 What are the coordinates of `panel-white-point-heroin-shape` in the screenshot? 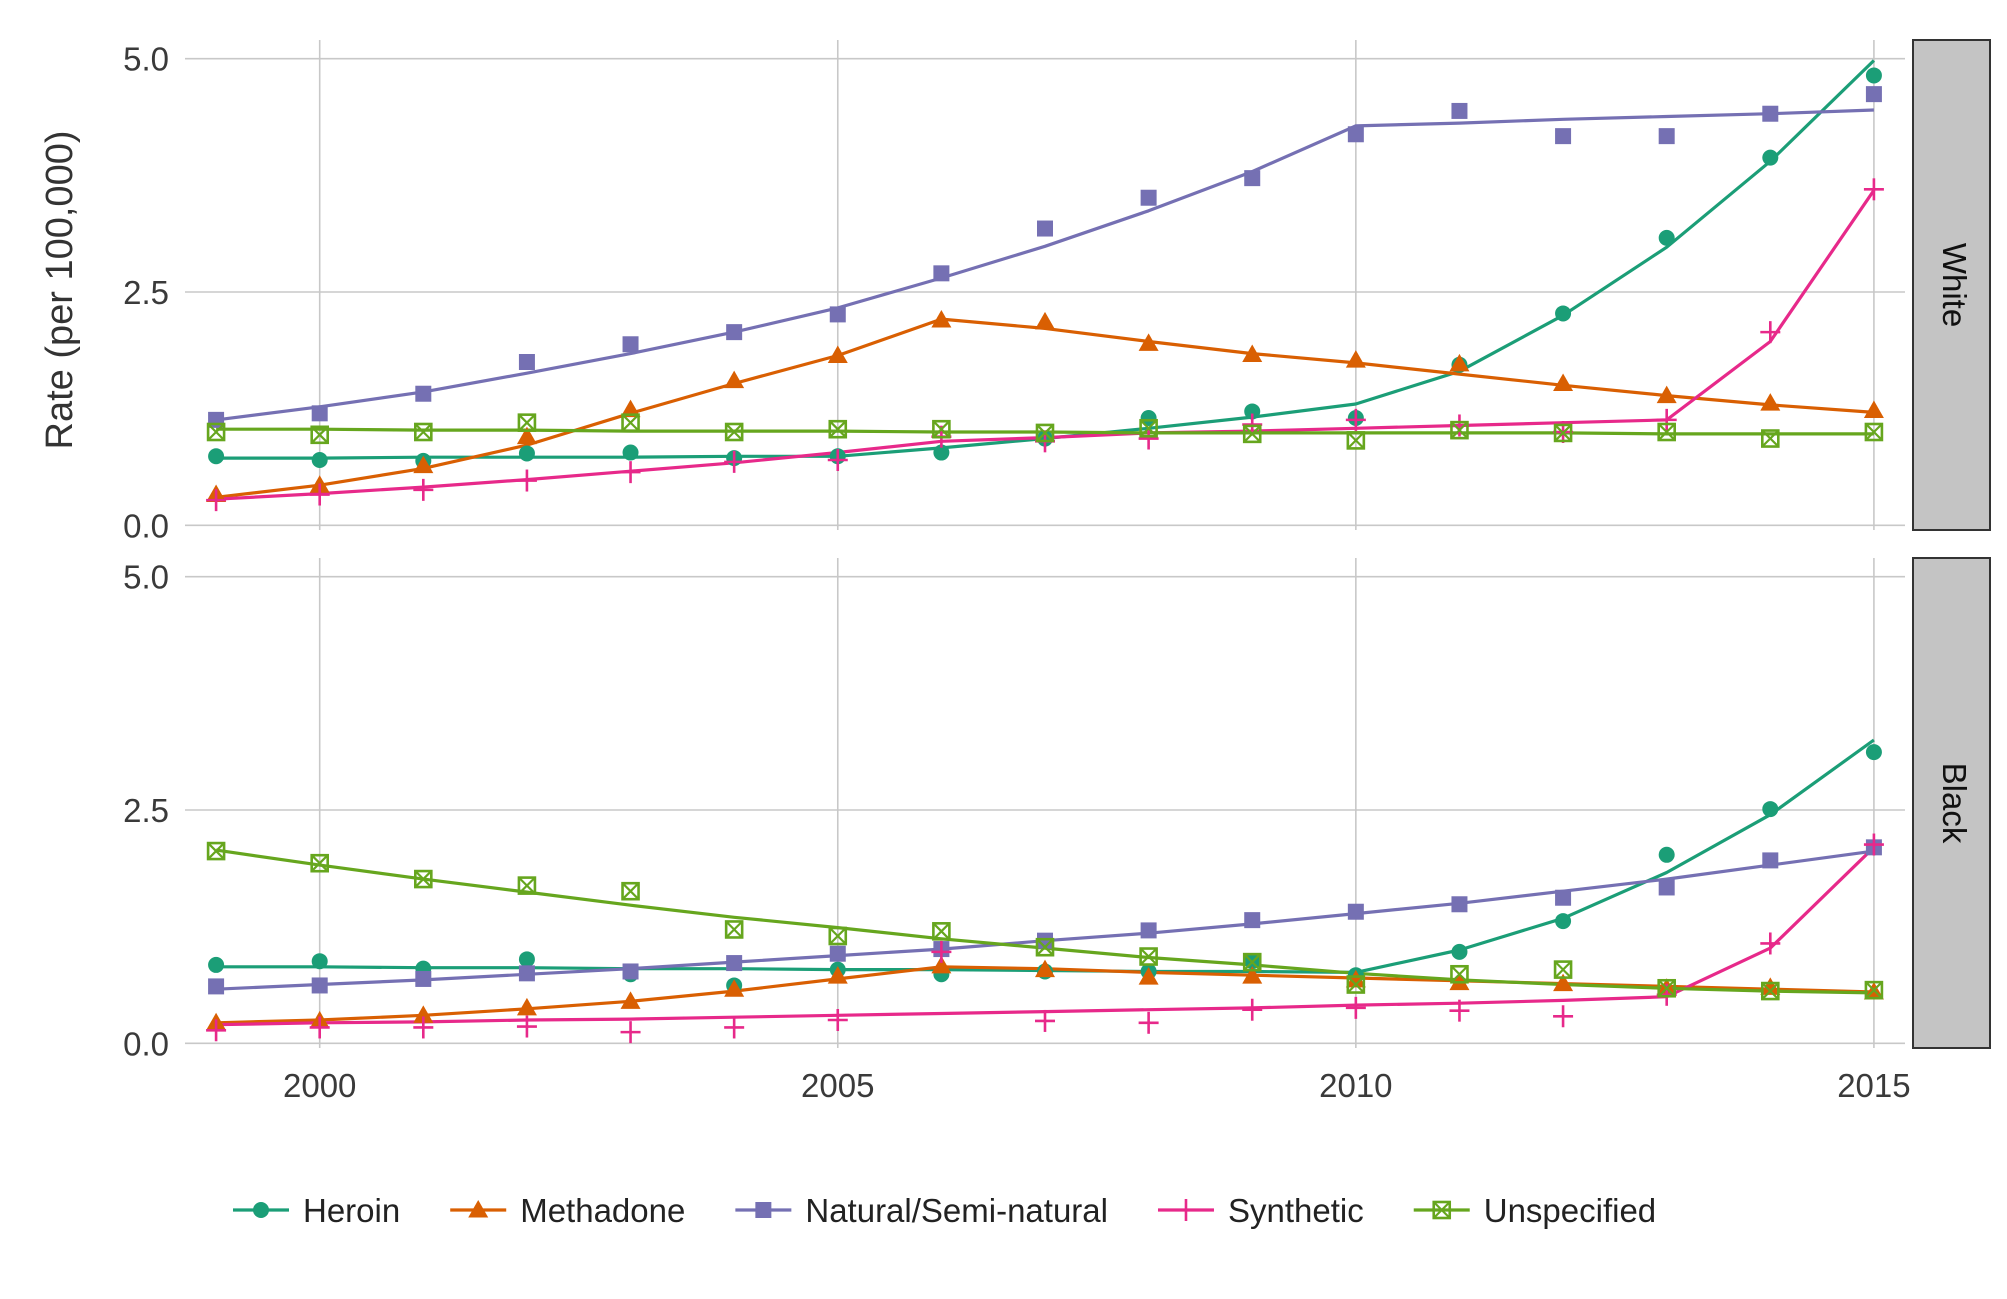 It's located at (1148, 418).